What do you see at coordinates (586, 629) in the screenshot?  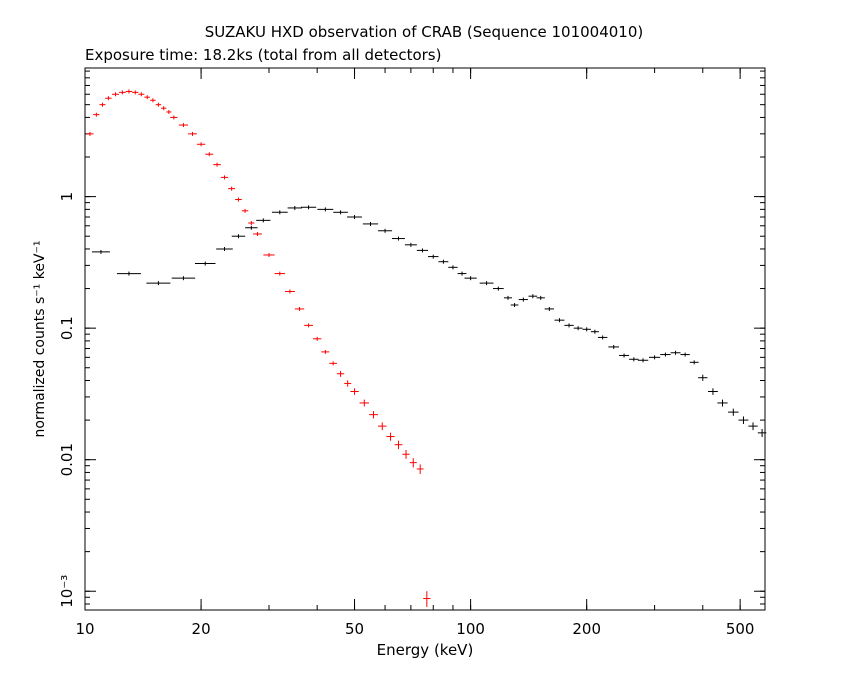 I see `x-tick-label: 200` at bounding box center [586, 629].